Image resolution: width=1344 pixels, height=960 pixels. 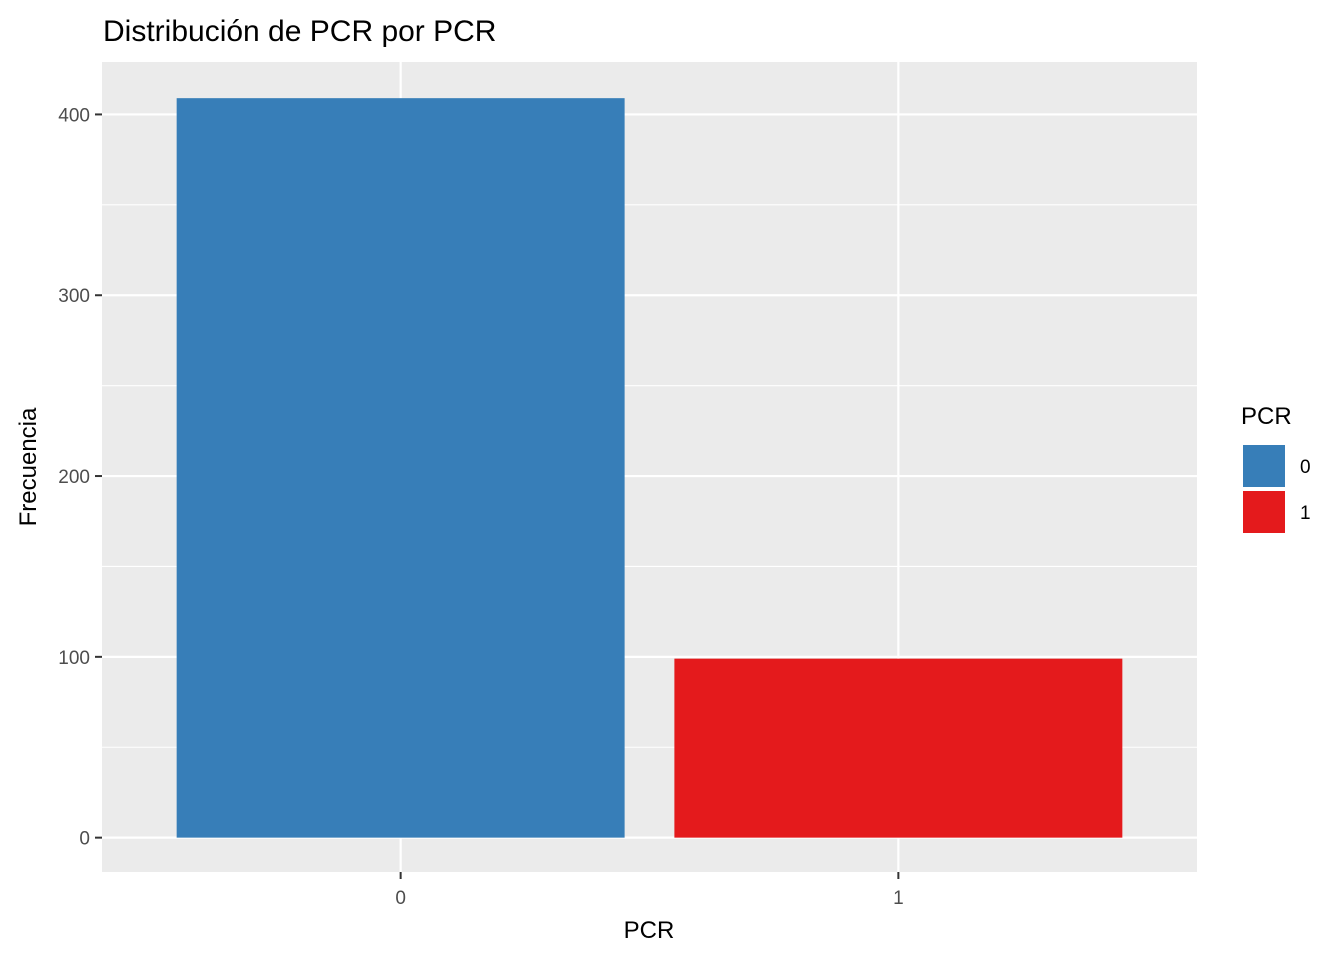 What do you see at coordinates (400, 898) in the screenshot?
I see `x-tick-label: 0` at bounding box center [400, 898].